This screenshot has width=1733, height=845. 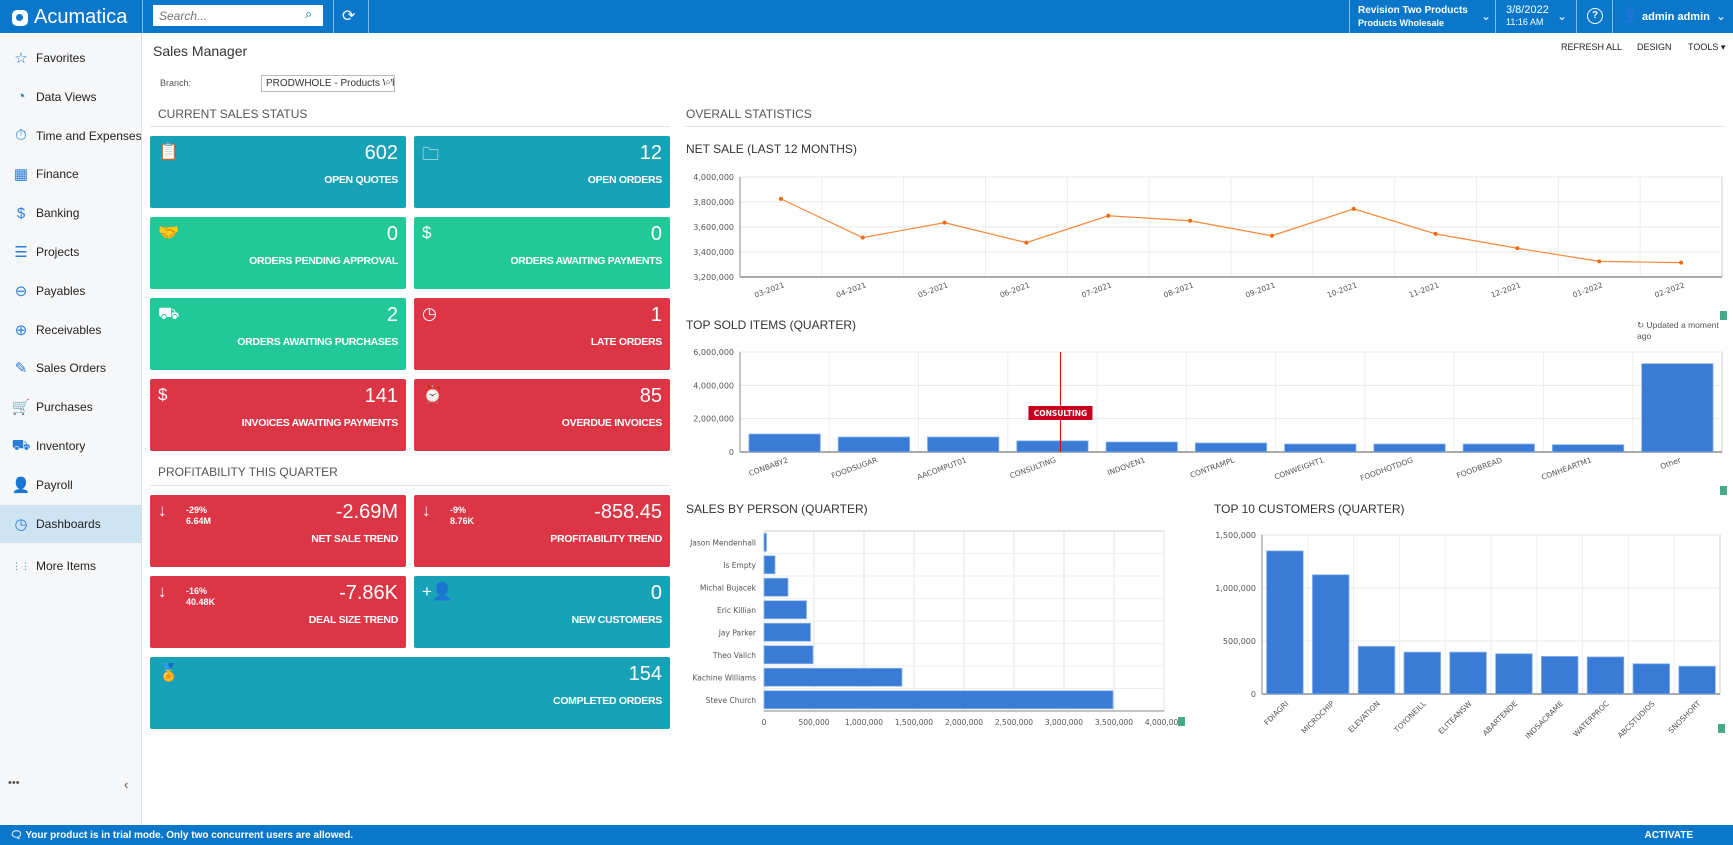 I want to click on tile-overdue-invoices: ⏰ 85 OVERDUE INVOICES, so click(x=542, y=415).